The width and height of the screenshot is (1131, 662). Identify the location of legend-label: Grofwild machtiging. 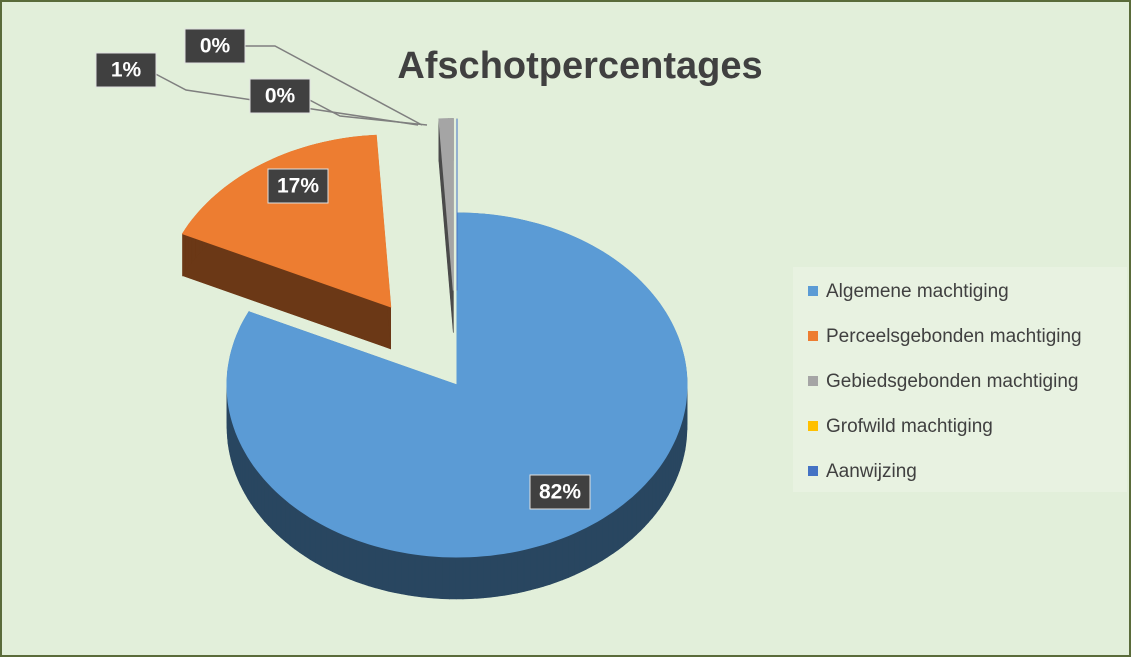
(909, 426).